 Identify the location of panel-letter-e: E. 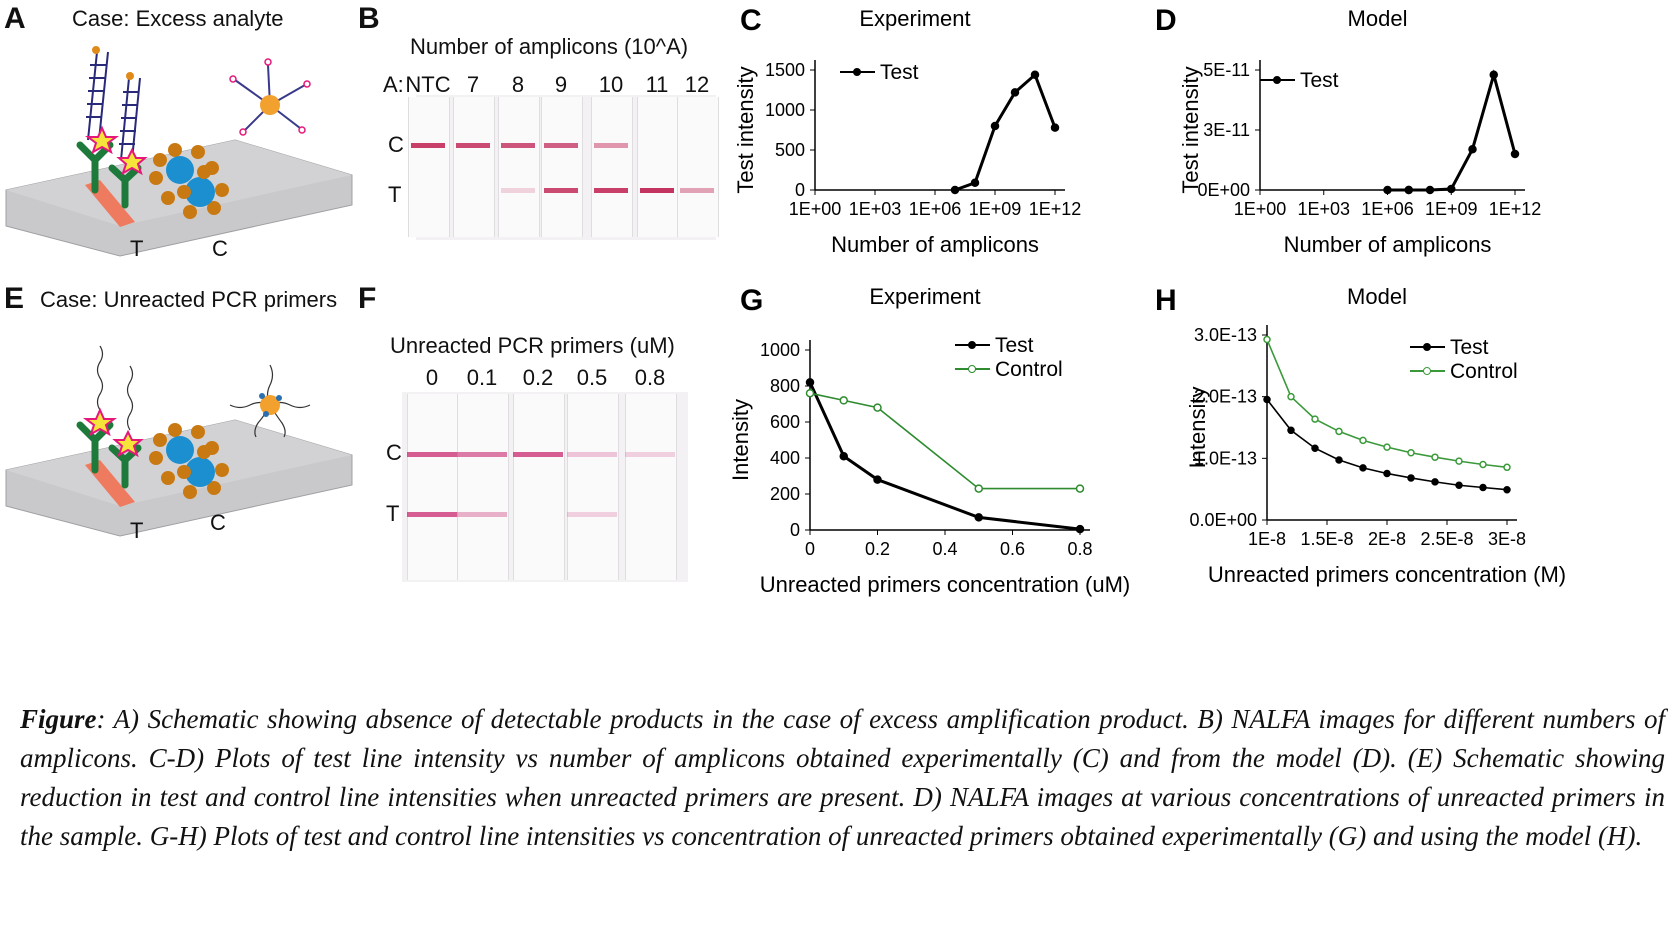
(14, 298).